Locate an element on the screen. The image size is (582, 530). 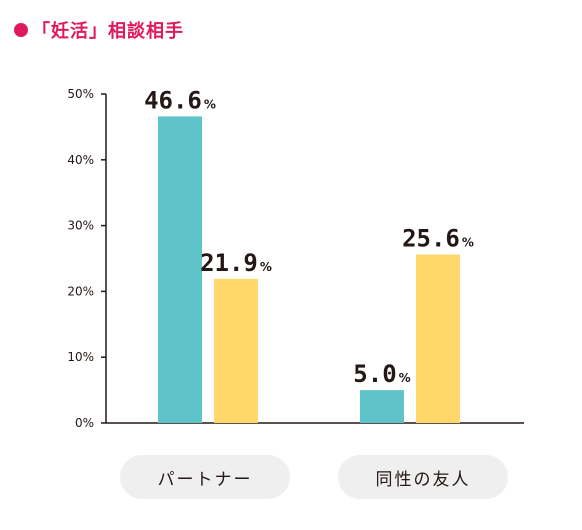
y-tick-label: 40% is located at coordinates (80, 160).